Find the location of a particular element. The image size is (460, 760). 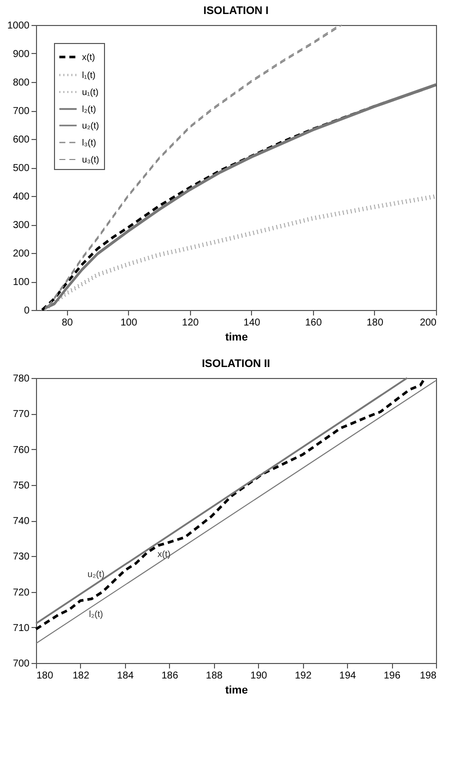

series-label: l₂(t) is located at coordinates (96, 613).